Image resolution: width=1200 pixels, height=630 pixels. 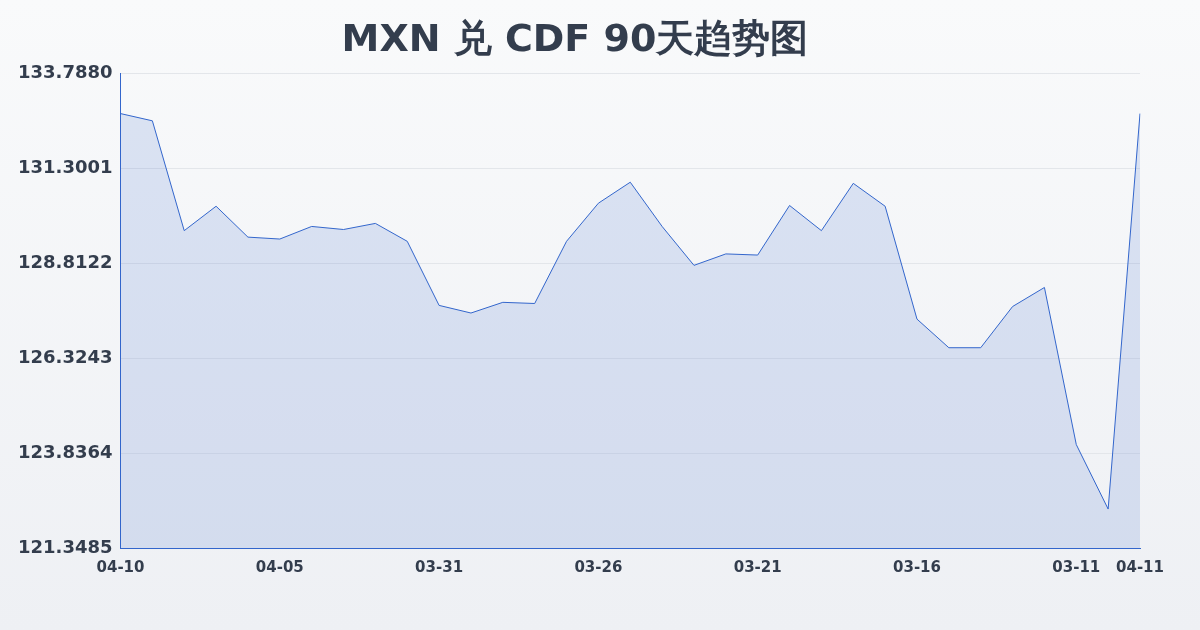 What do you see at coordinates (1076, 566) in the screenshot?
I see `x-tick-label: 03-11` at bounding box center [1076, 566].